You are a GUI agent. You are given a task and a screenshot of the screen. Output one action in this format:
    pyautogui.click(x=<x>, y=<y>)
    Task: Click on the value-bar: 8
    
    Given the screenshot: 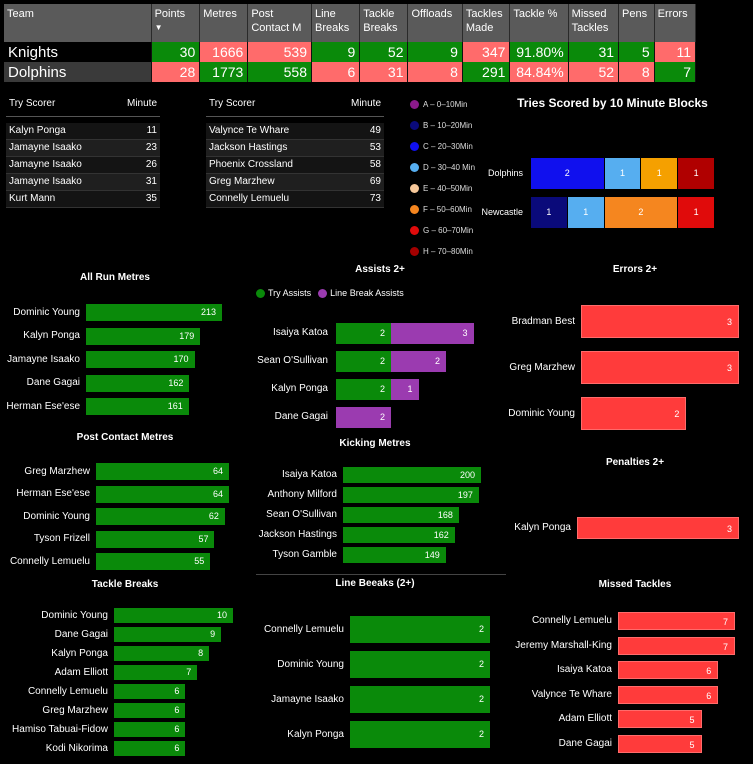 What is the action you would take?
    pyautogui.click(x=162, y=653)
    